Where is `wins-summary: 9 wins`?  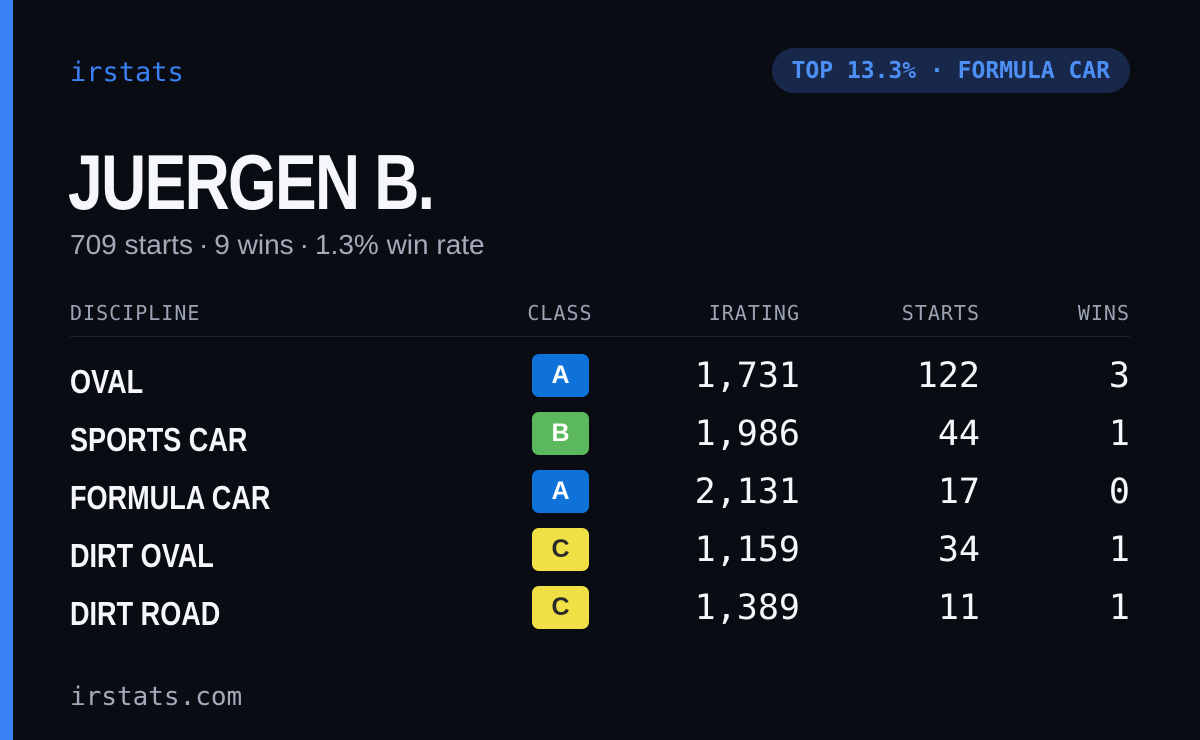 wins-summary: 9 wins is located at coordinates (254, 244).